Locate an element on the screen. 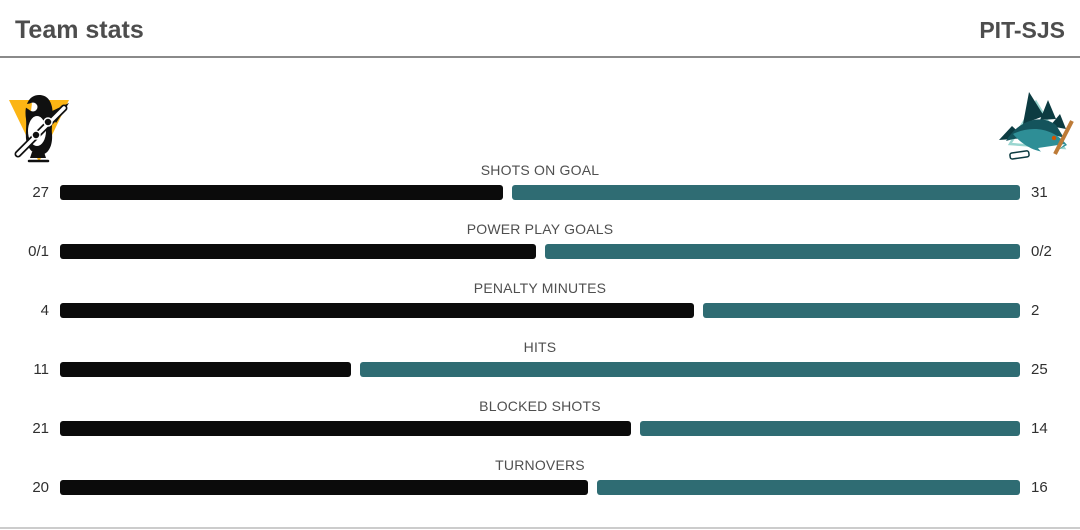 The width and height of the screenshot is (1080, 530). stat-row-power-play-goals: POWER PLAY GOALS 0/1 0/2 is located at coordinates (540, 240).